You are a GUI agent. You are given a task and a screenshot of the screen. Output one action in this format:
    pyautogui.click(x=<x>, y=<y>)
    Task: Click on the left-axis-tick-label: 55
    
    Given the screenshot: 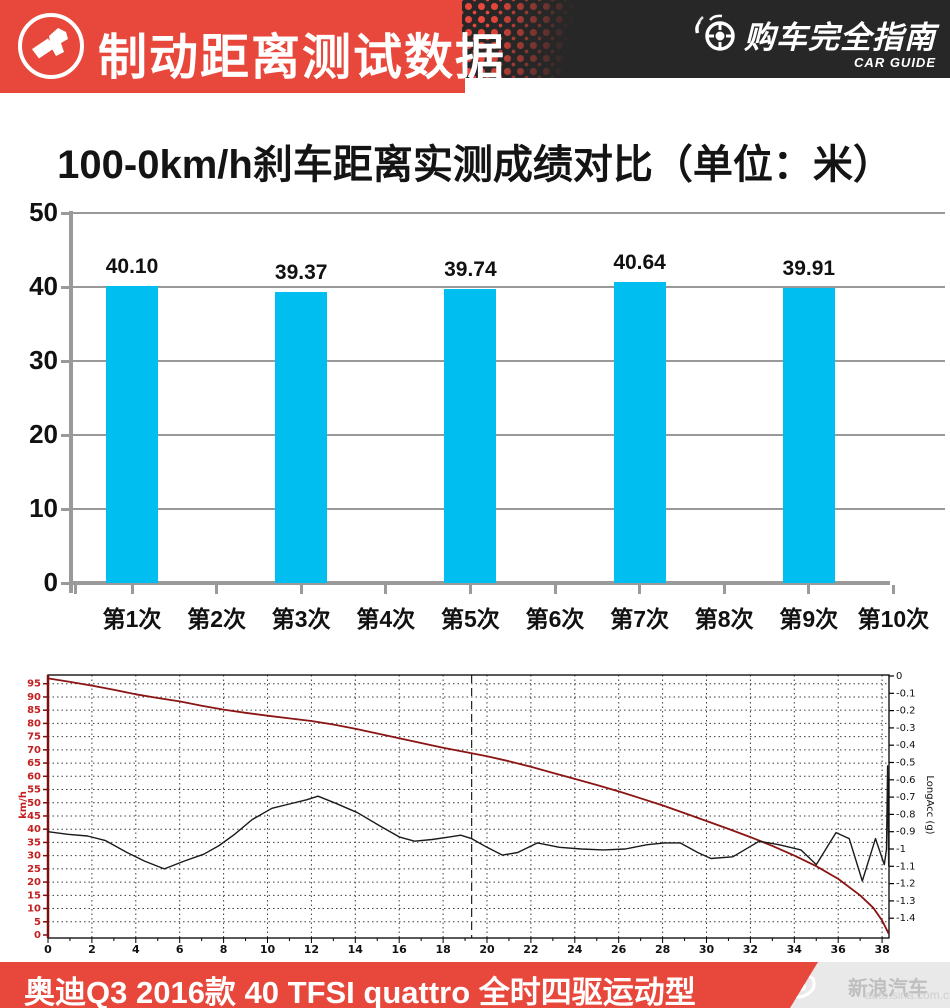 What is the action you would take?
    pyautogui.click(x=34, y=790)
    